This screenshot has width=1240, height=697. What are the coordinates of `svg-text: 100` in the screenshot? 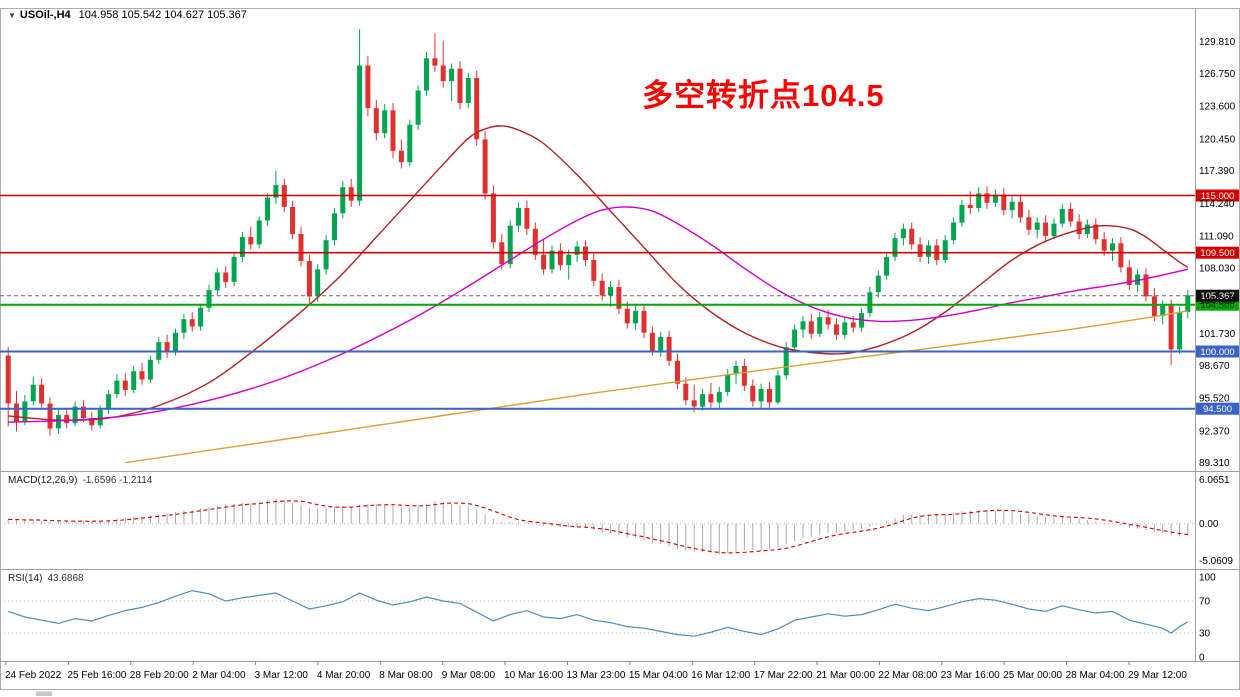 It's located at (1207, 578).